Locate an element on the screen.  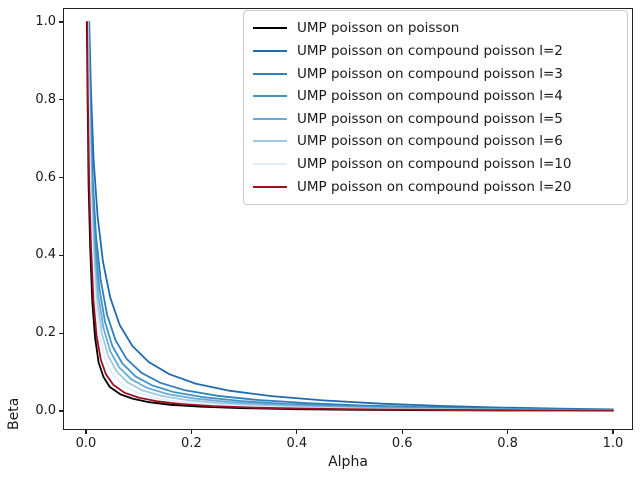
legend-item-label: UMP poisson on compound poisson l=2 is located at coordinates (430, 50).